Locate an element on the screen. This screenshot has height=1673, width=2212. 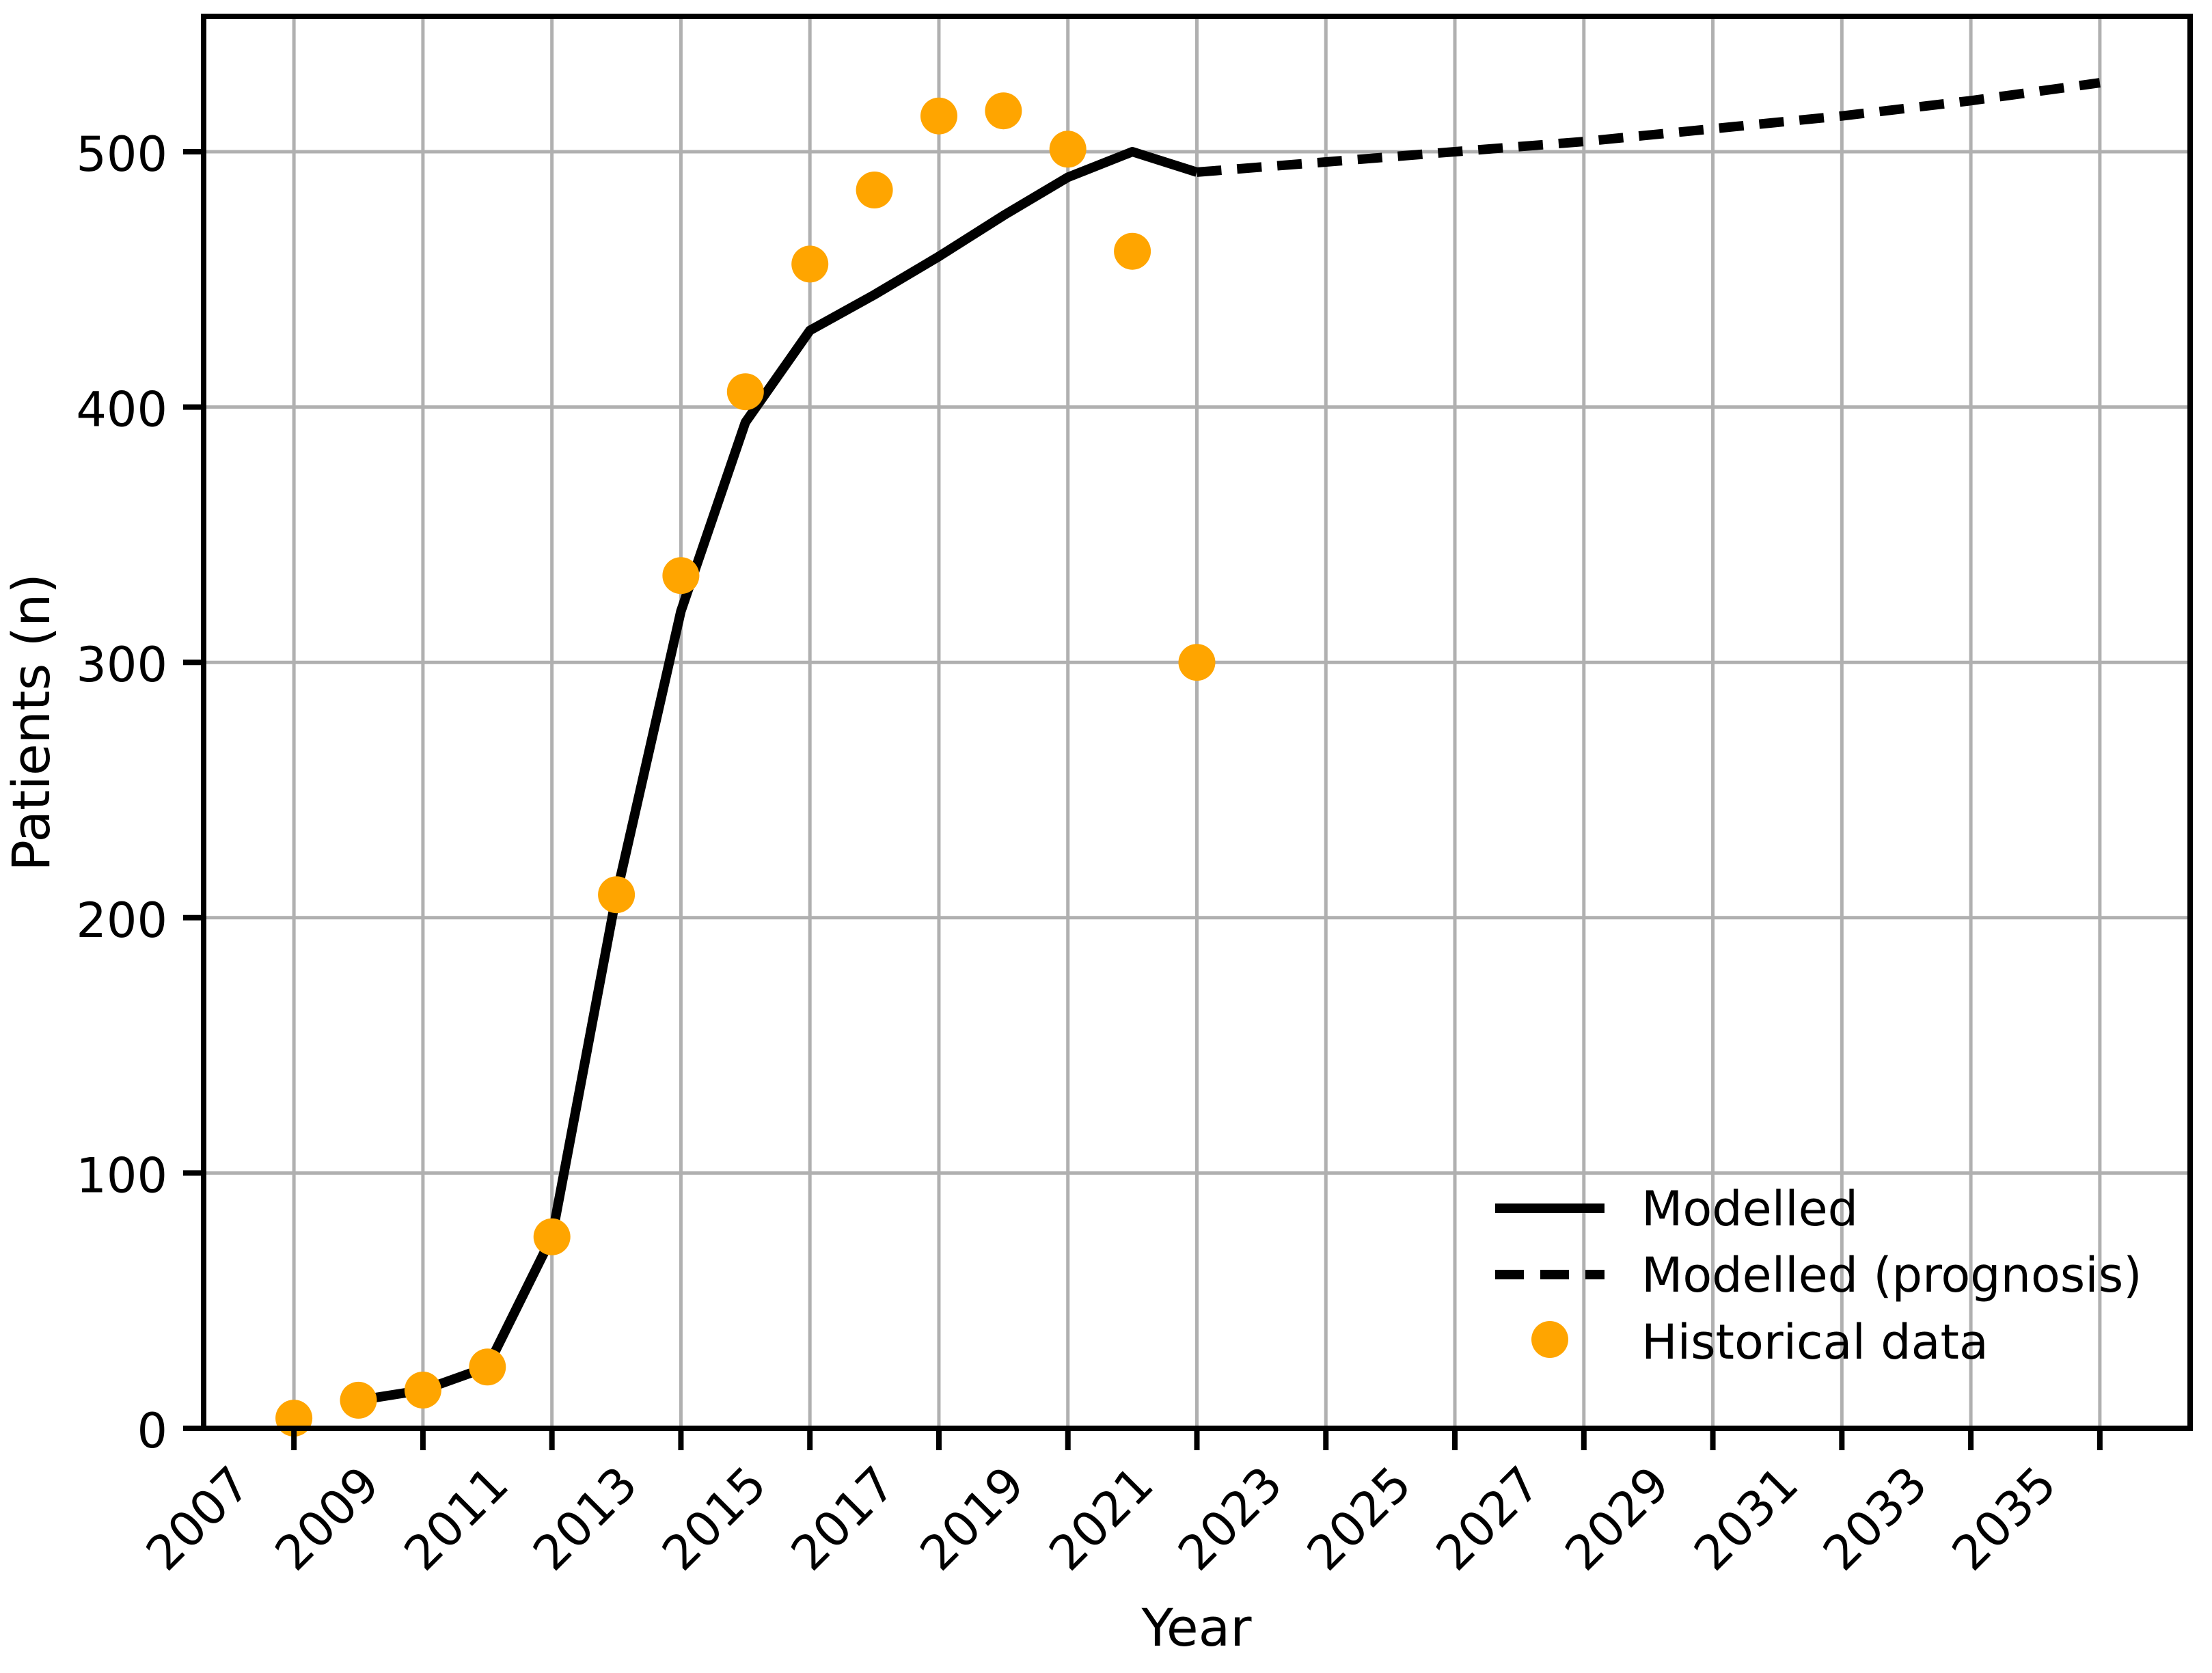
x-tick-label: 2019 is located at coordinates (972, 1518).